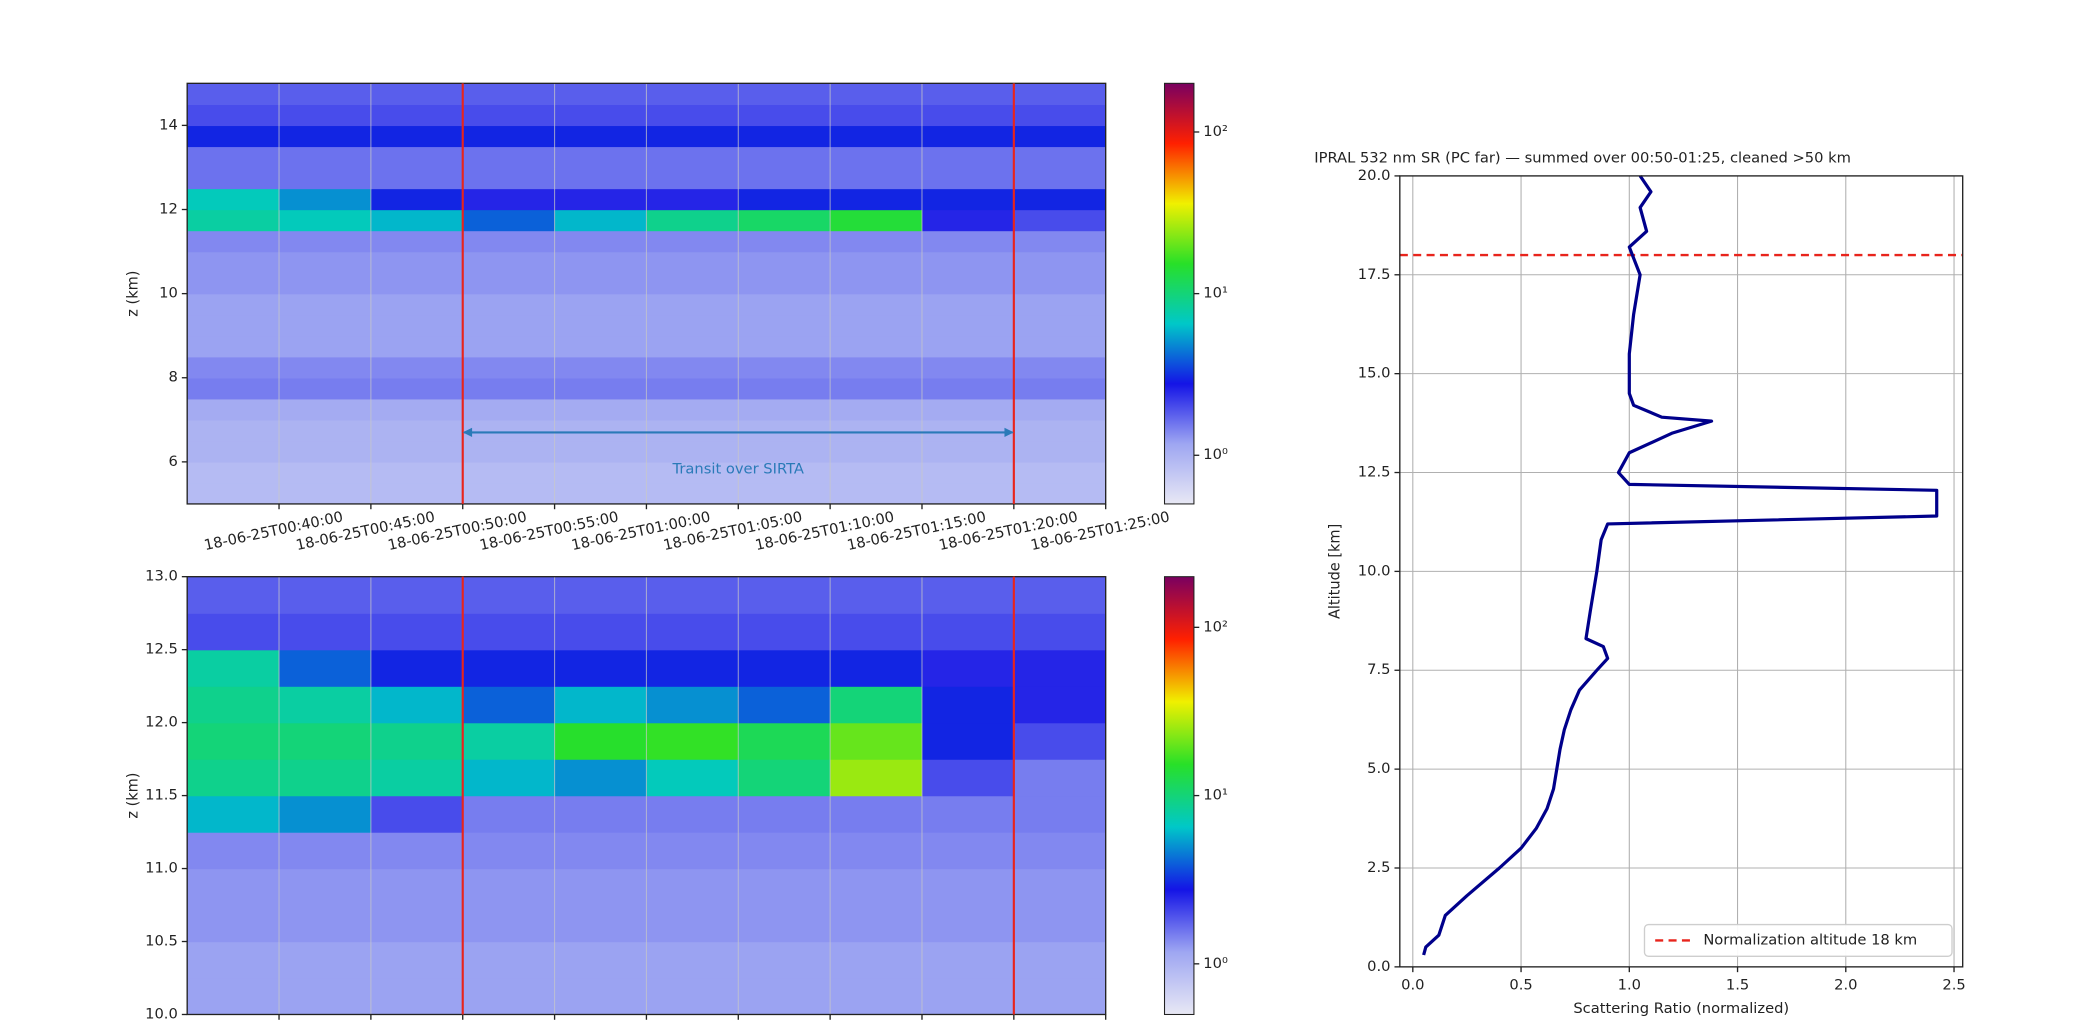 The width and height of the screenshot is (2075, 1033). What do you see at coordinates (1374, 570) in the screenshot?
I see `y-tick-label: 10.0` at bounding box center [1374, 570].